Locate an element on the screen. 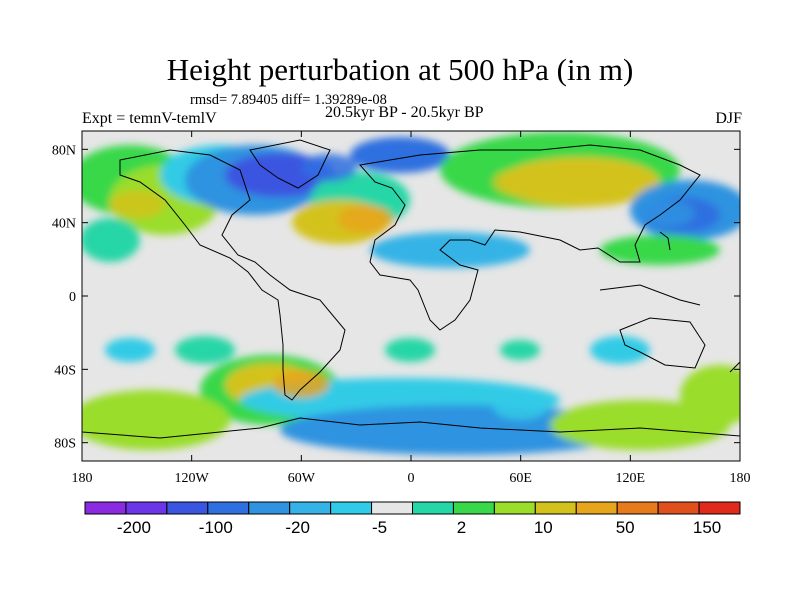 Image resolution: width=800 pixels, height=600 pixels. lat-tick-label: 40S is located at coordinates (65, 370).